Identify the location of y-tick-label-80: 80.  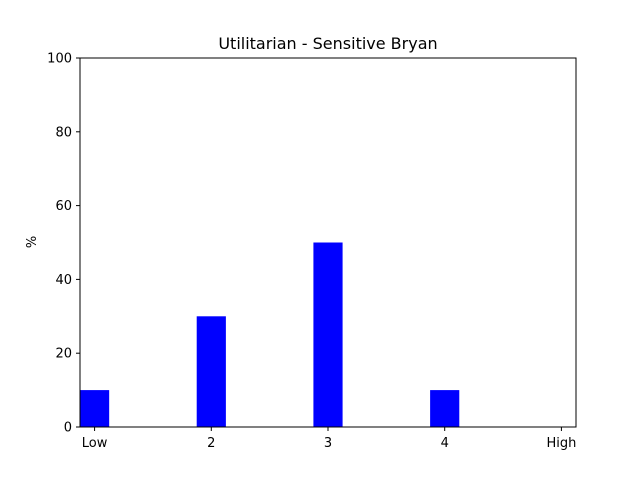
(63, 132).